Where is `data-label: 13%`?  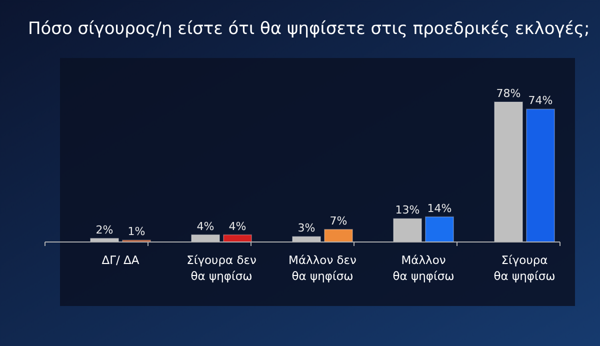
data-label: 13% is located at coordinates (407, 210).